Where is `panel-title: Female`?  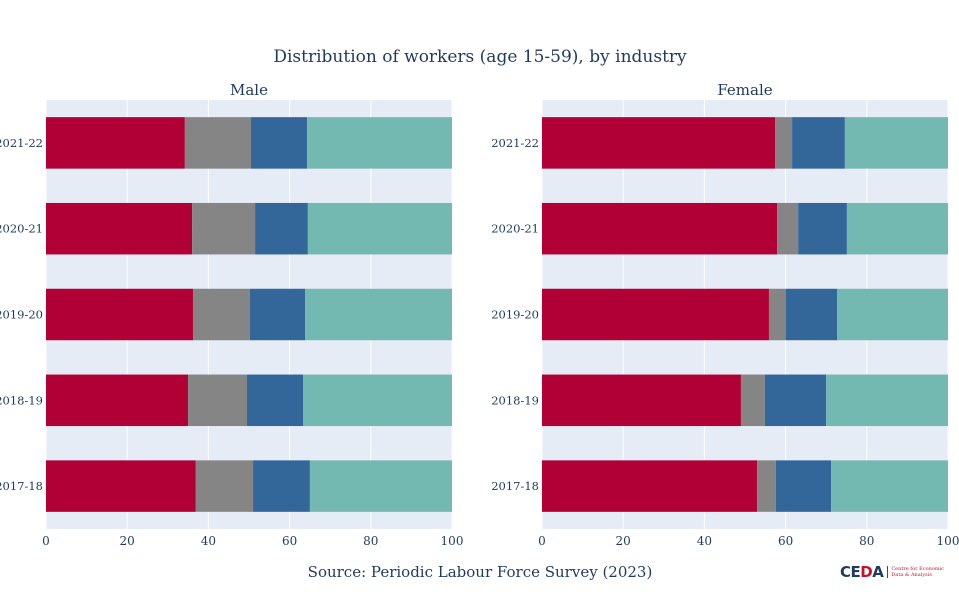 panel-title: Female is located at coordinates (744, 90).